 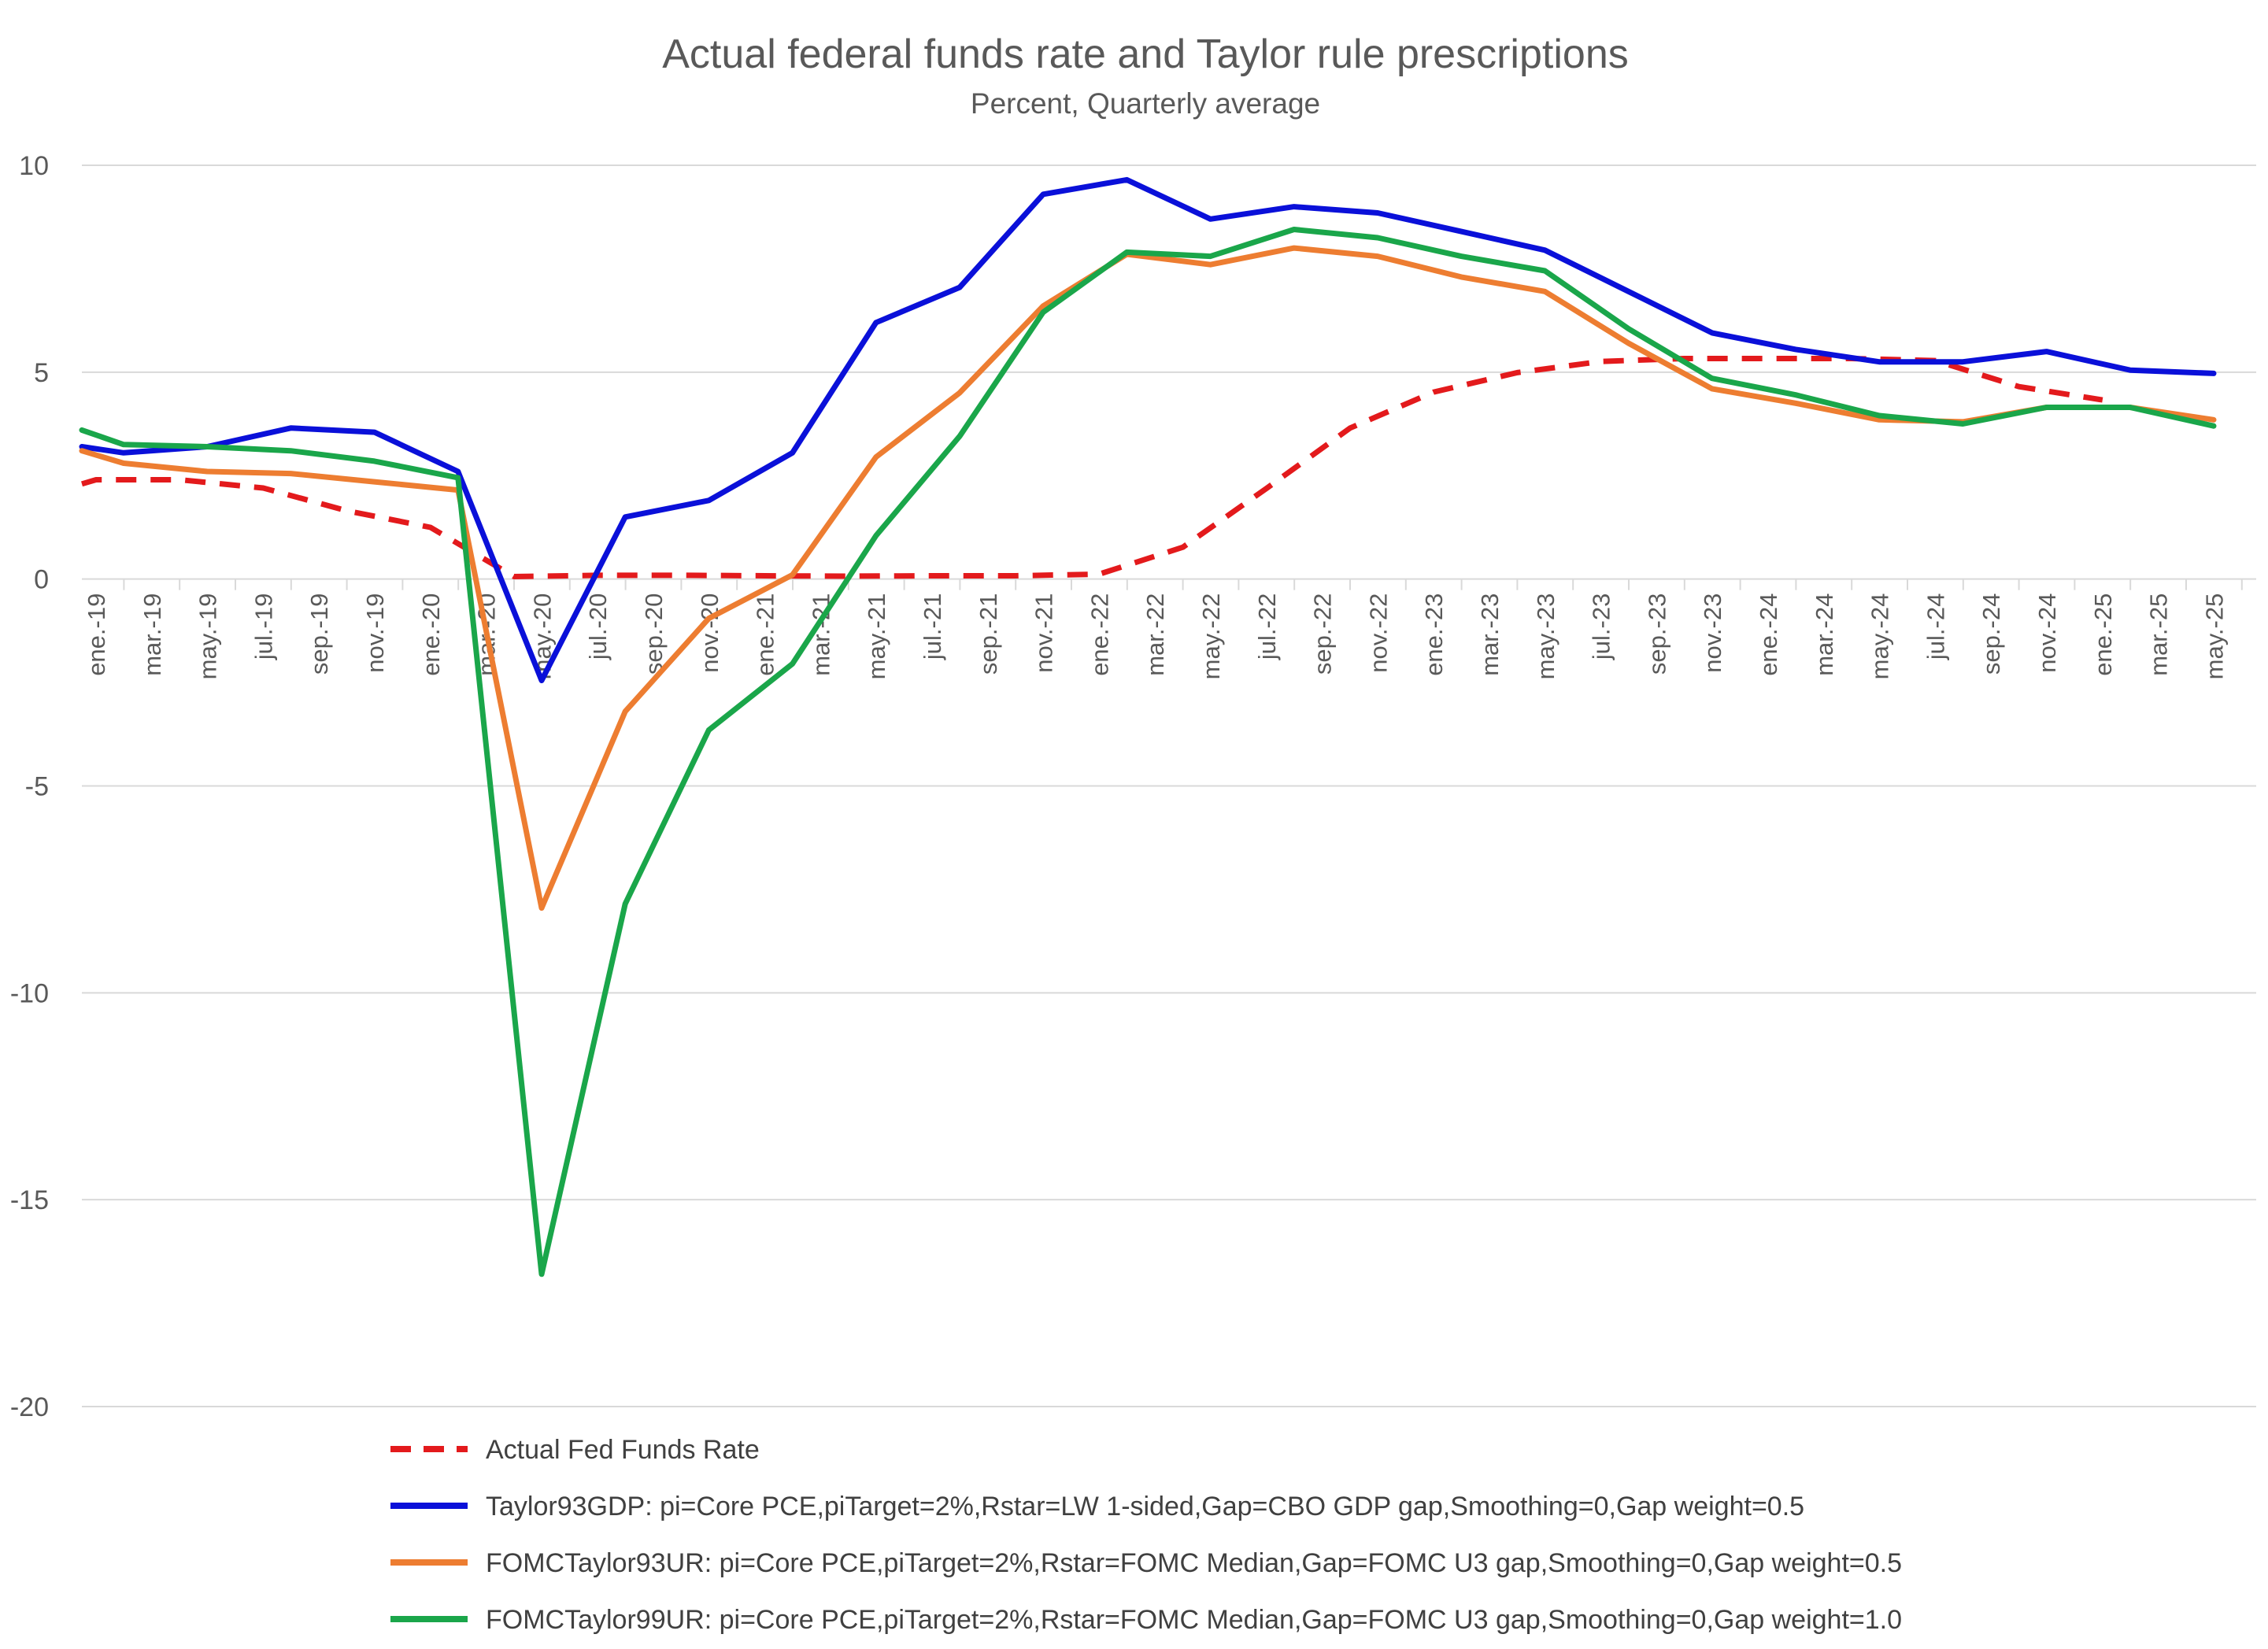 What do you see at coordinates (1713, 633) in the screenshot?
I see `x-tick-label: nov.-23` at bounding box center [1713, 633].